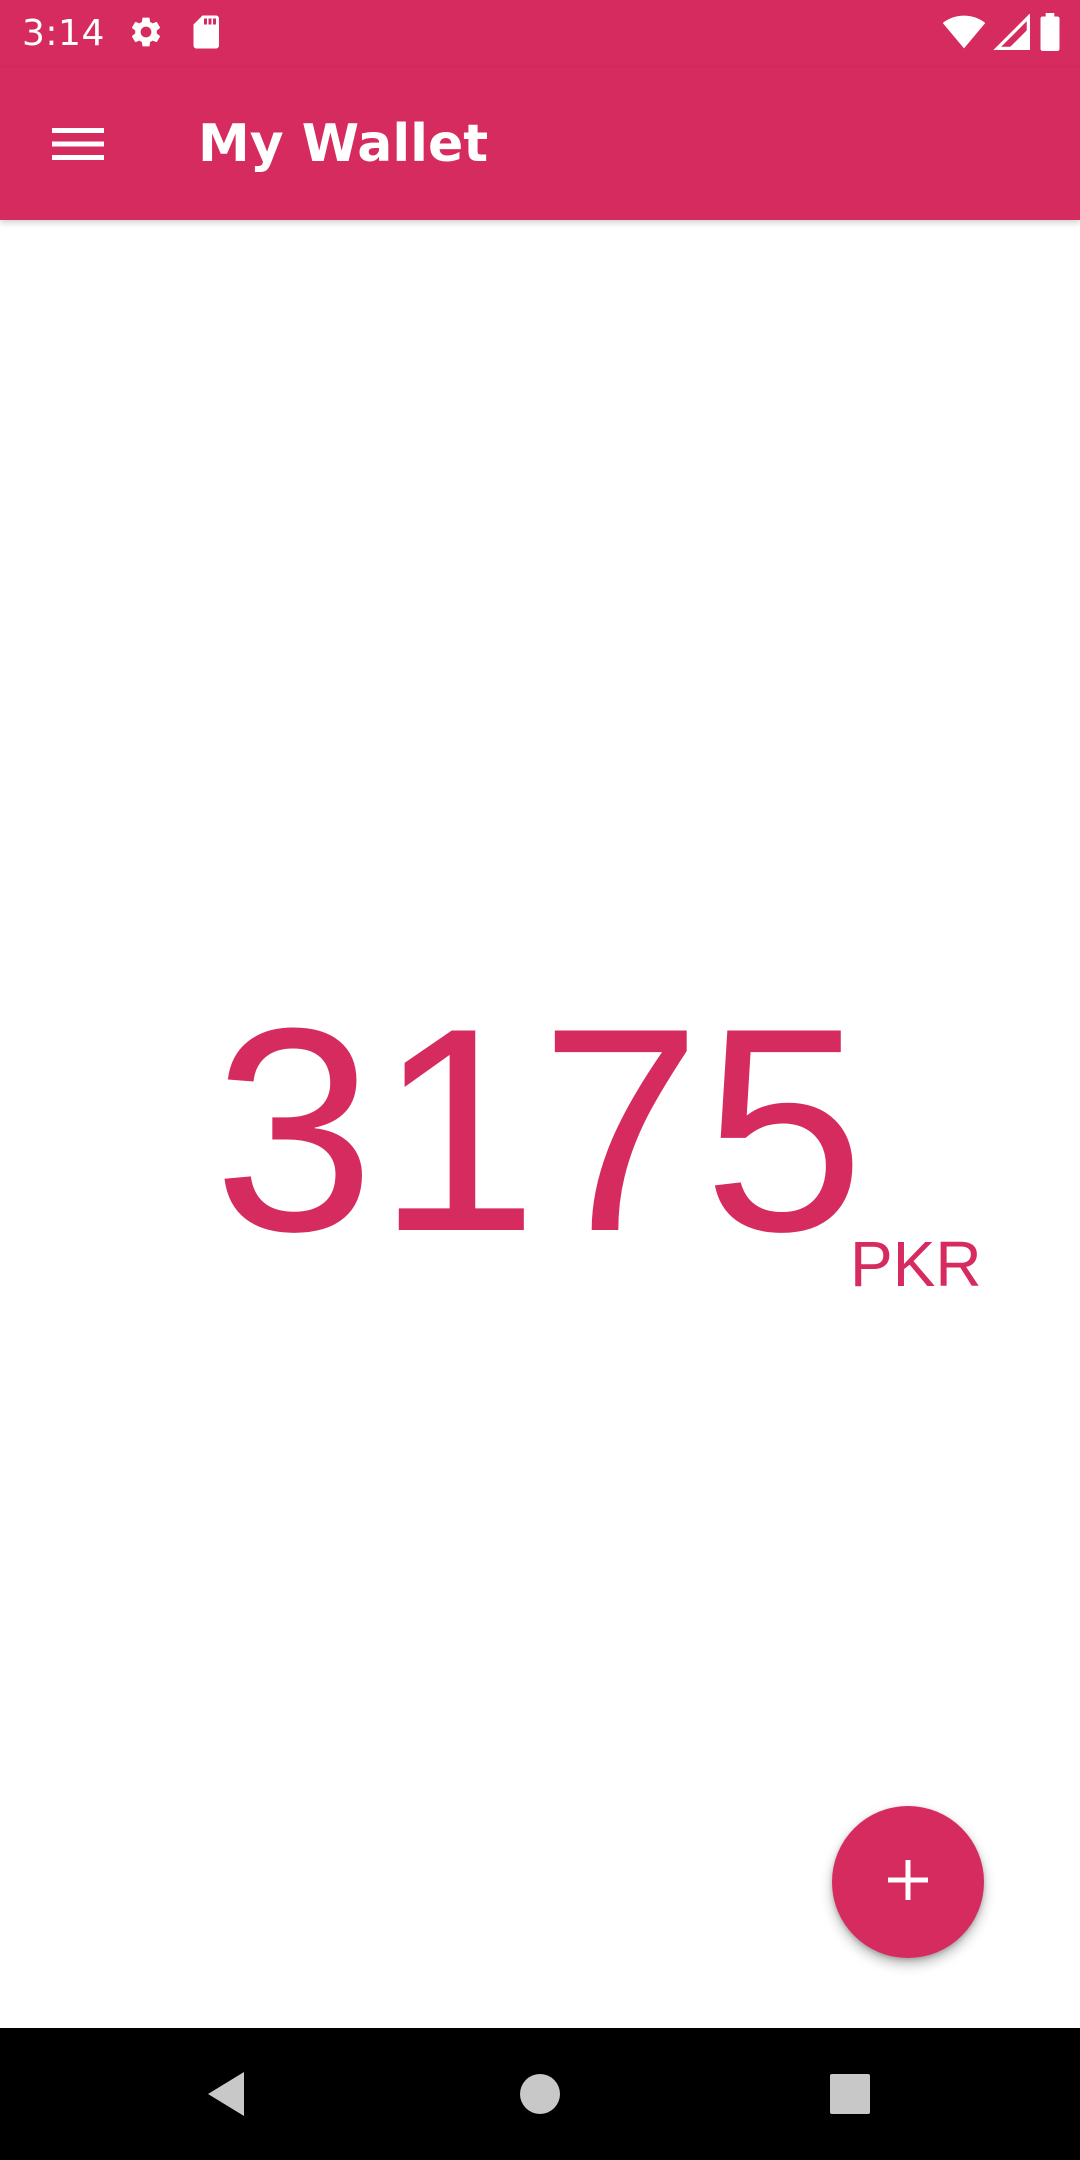 This screenshot has height=2160, width=1080. What do you see at coordinates (146, 34) in the screenshot?
I see `gear-icon` at bounding box center [146, 34].